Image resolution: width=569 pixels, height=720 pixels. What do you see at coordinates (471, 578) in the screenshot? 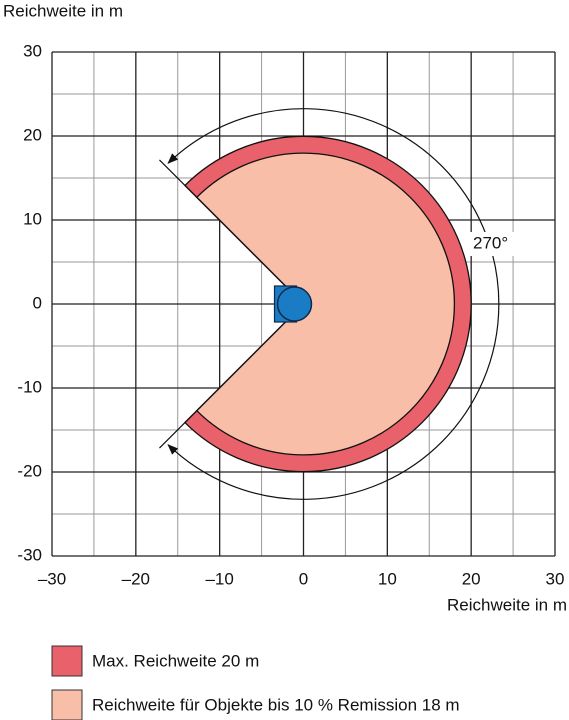
I see `x-tick-label: 20` at bounding box center [471, 578].